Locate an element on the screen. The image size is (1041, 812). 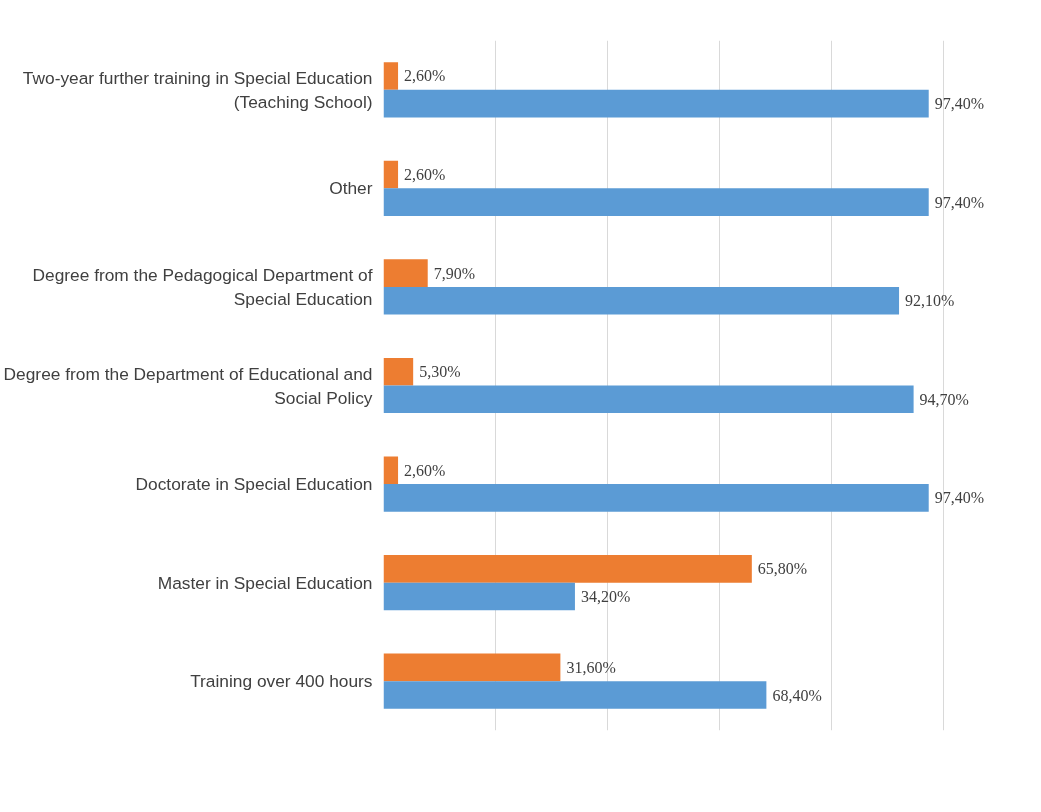
data-label: 31,60% is located at coordinates (591, 667).